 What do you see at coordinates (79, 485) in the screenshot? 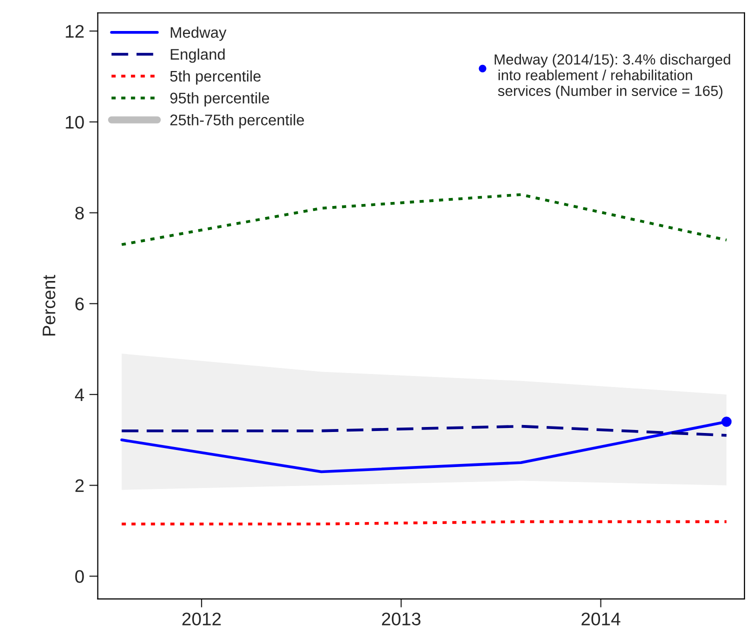
I see `y-tick-label: 2` at bounding box center [79, 485].